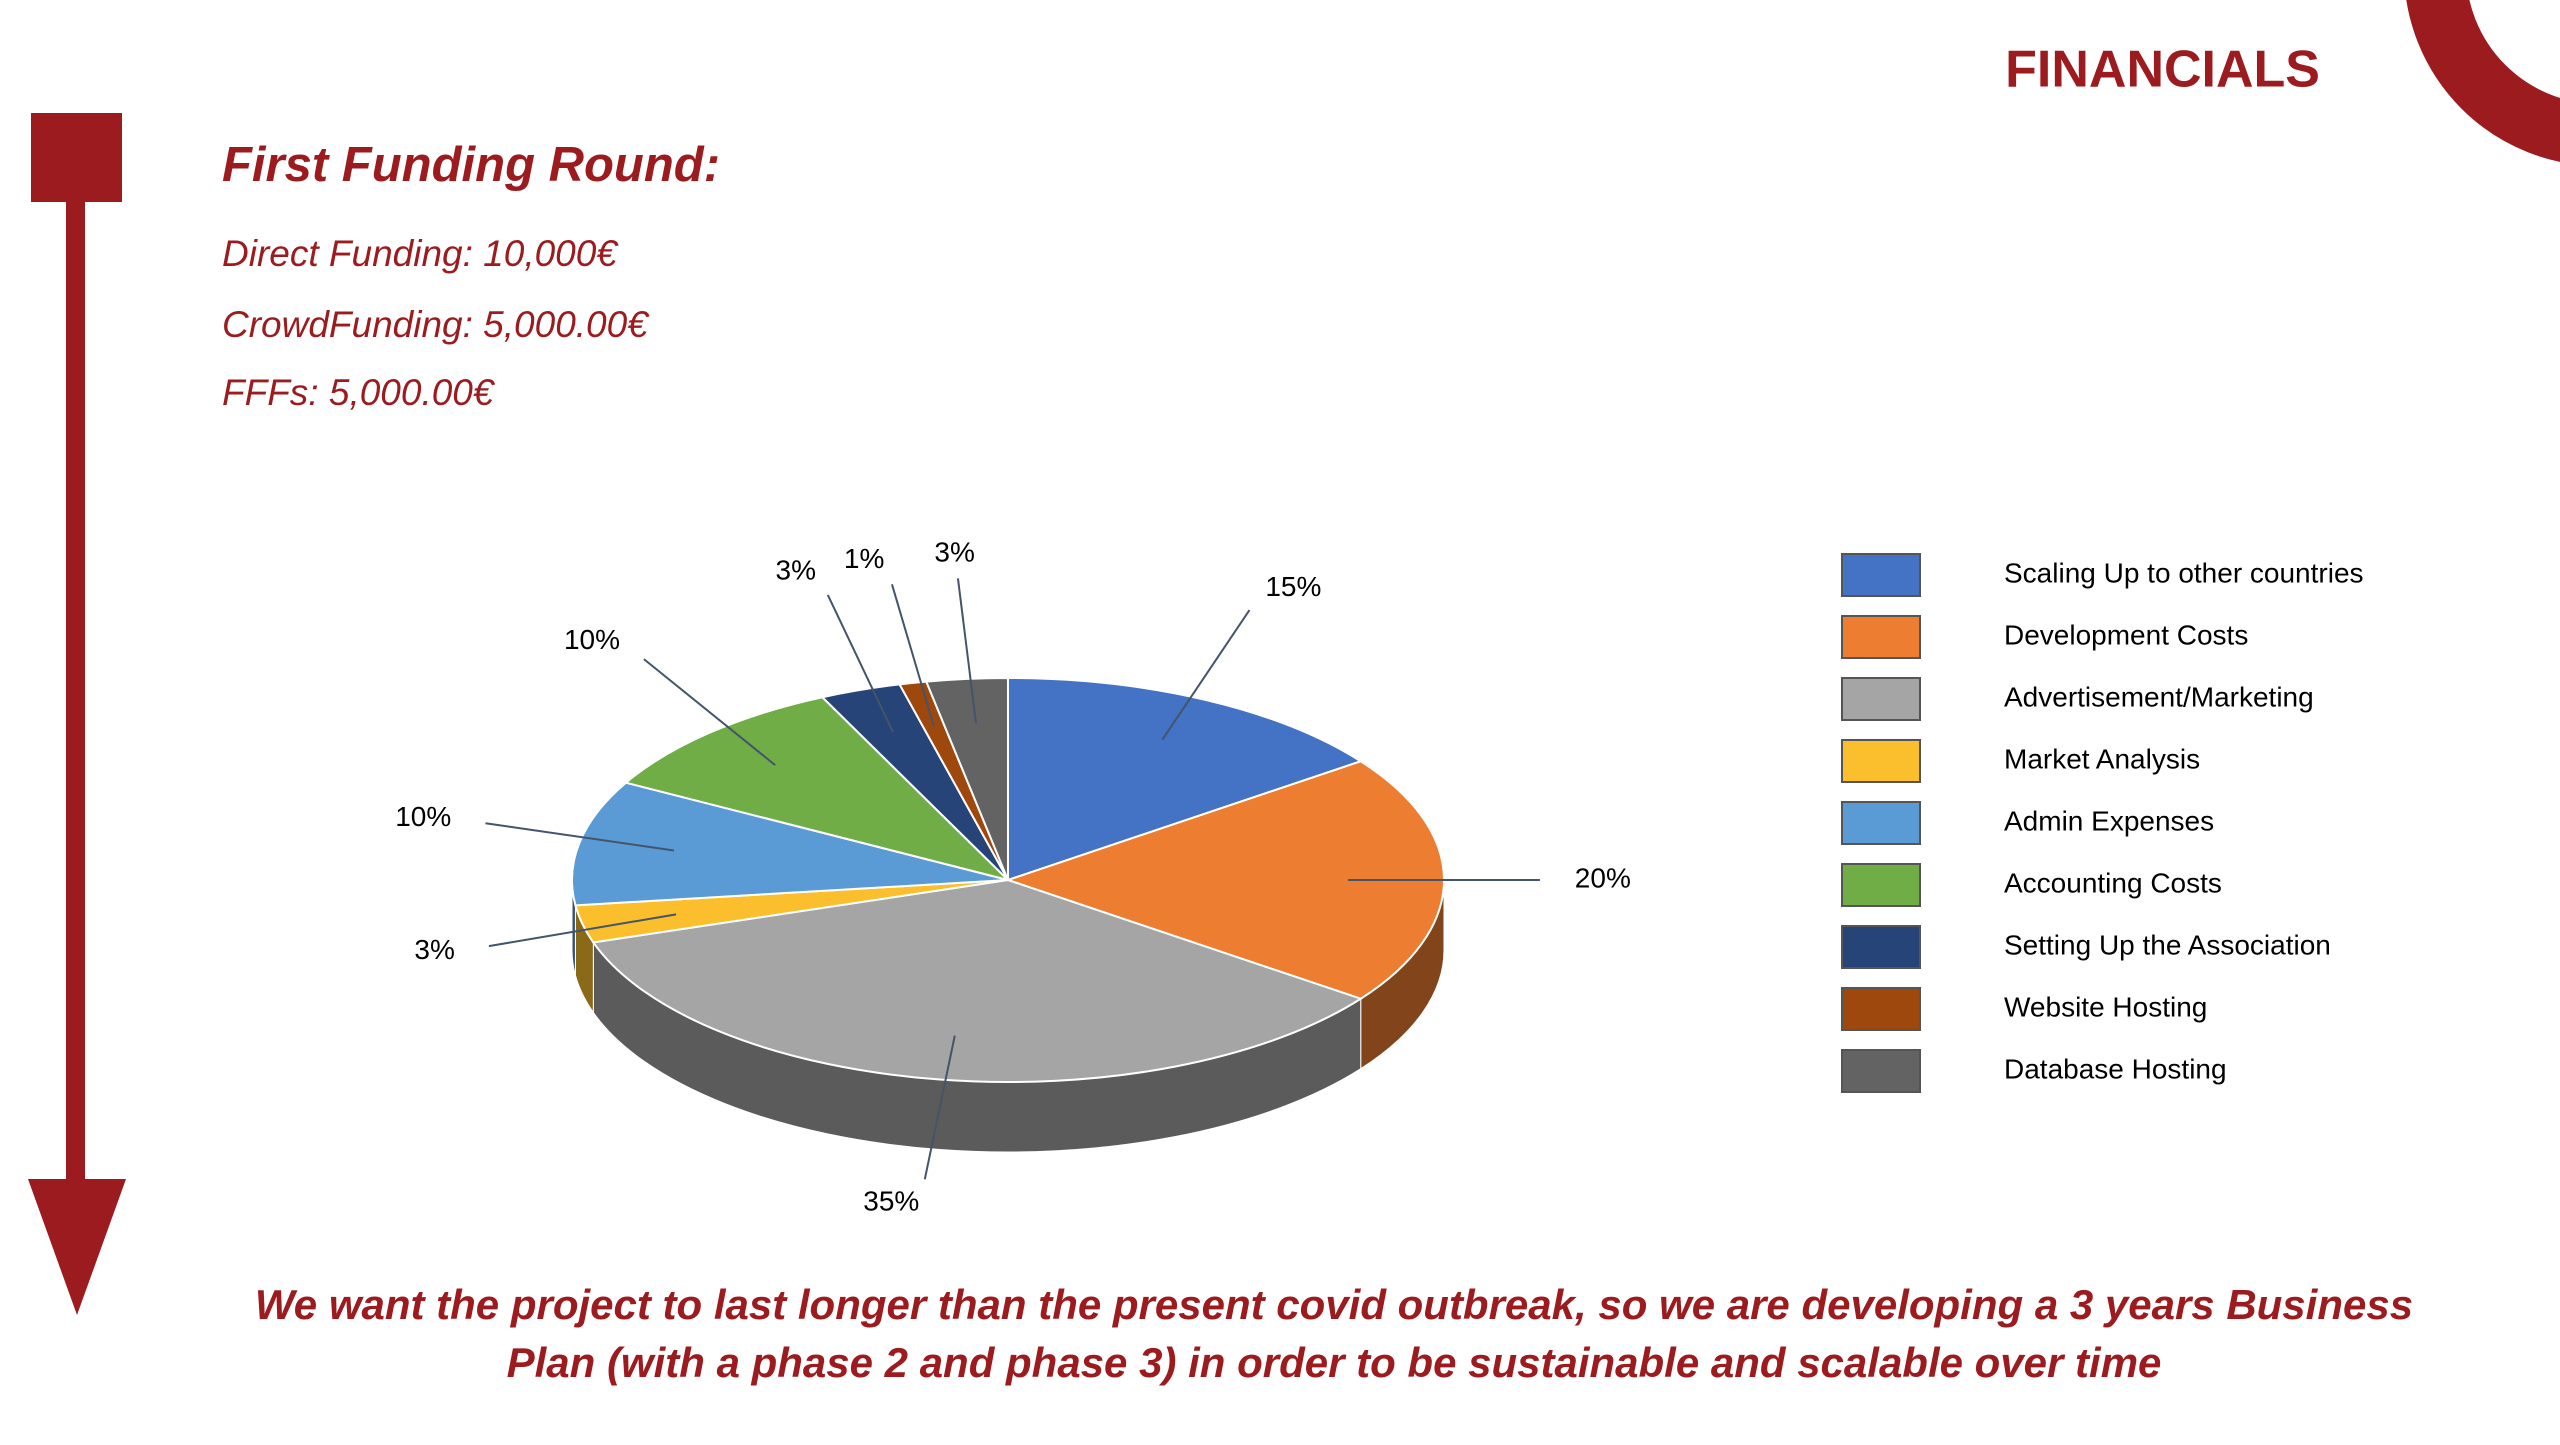  Describe the element at coordinates (420, 253) in the screenshot. I see `funding-item: Direct Funding: 10,000€` at that location.